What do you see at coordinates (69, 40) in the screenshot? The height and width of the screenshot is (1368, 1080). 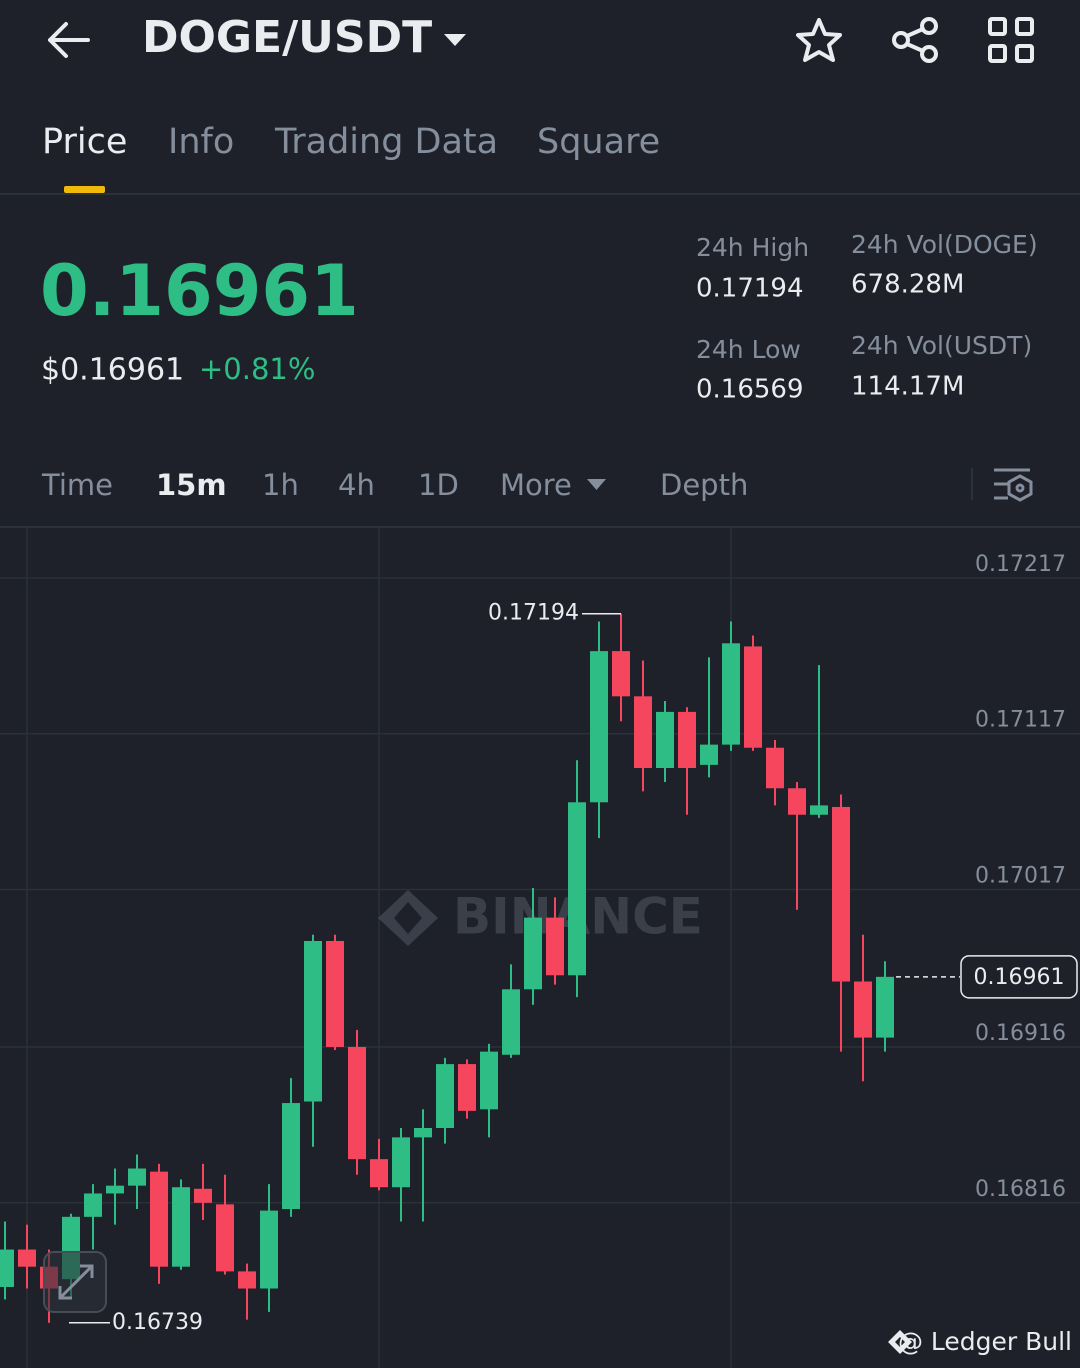 I see `back-icon` at bounding box center [69, 40].